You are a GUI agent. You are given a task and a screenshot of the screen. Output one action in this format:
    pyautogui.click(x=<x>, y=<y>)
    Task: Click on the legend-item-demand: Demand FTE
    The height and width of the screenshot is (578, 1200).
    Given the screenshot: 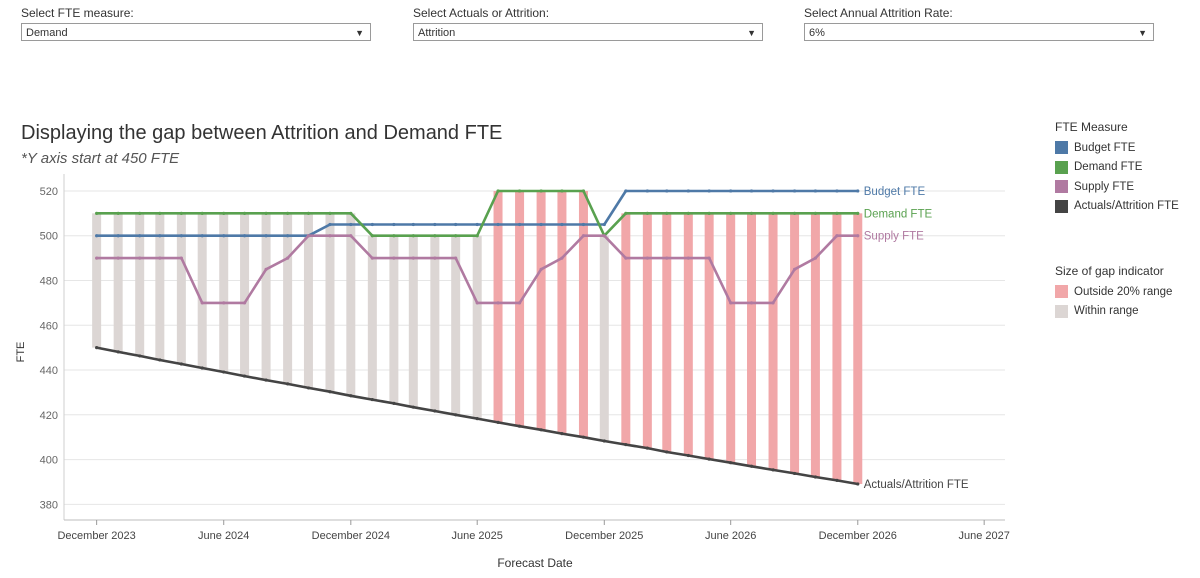 What is the action you would take?
    pyautogui.click(x=1117, y=168)
    